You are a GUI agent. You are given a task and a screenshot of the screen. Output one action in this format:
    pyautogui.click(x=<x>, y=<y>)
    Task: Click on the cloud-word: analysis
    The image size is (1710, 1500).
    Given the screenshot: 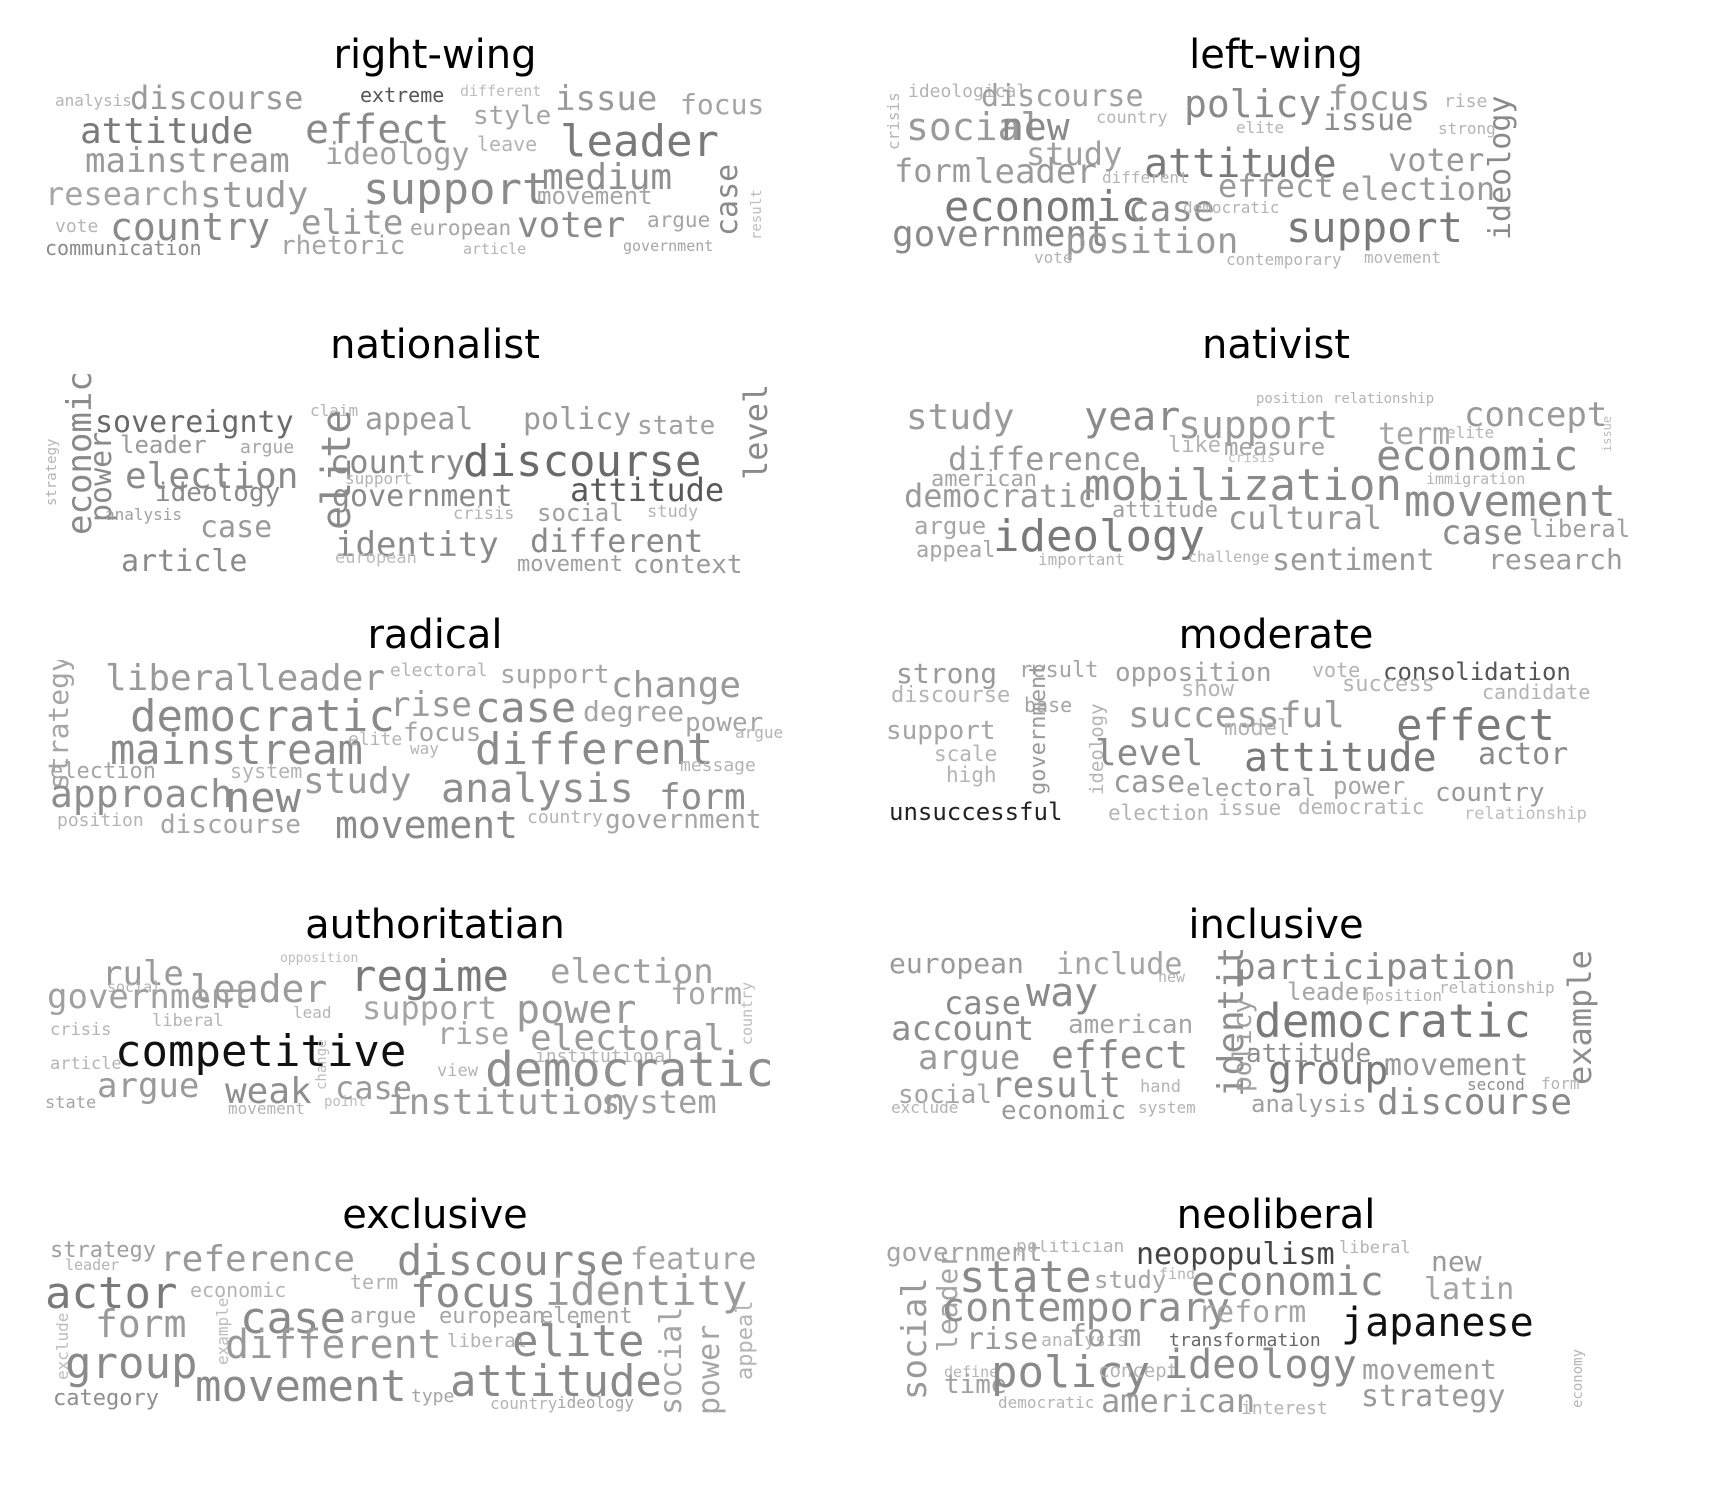 What is the action you would take?
    pyautogui.click(x=144, y=514)
    